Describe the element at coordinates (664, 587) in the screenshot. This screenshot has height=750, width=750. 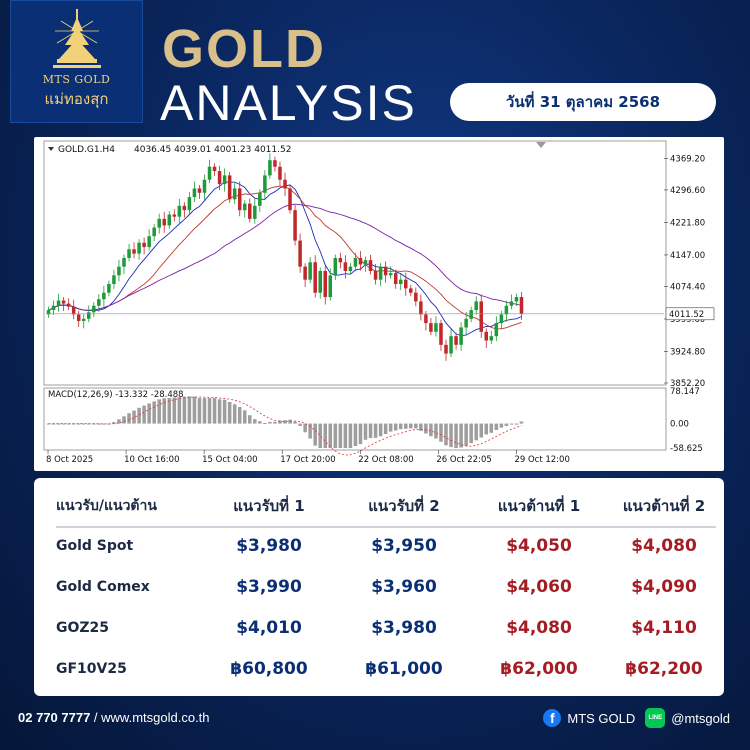
I see `resistance-2-value: $4,090` at that location.